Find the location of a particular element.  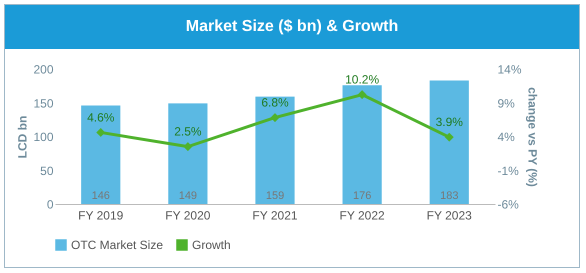

y-tick-label: 100 is located at coordinates (43, 137).